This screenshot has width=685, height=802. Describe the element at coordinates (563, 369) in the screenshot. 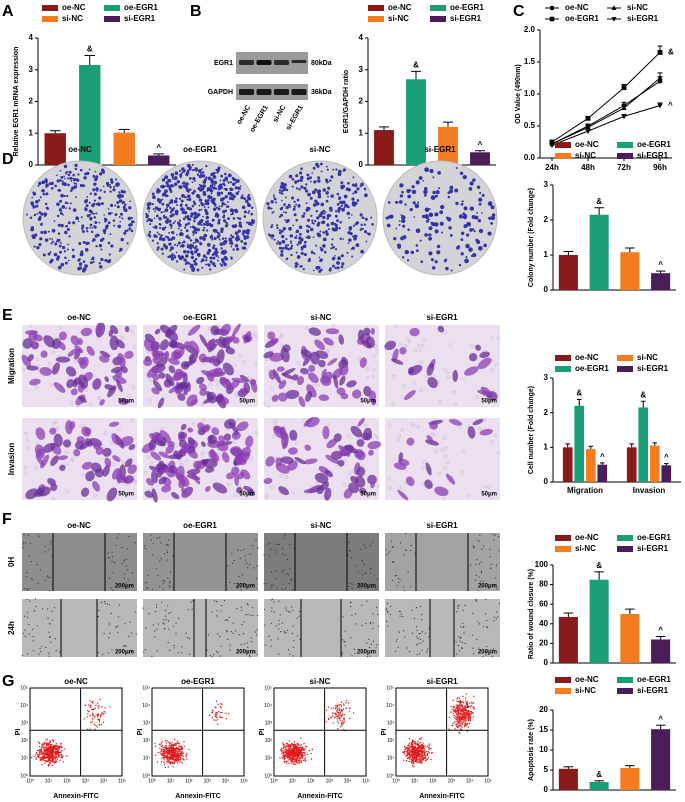

I see `legend-swatch` at that location.